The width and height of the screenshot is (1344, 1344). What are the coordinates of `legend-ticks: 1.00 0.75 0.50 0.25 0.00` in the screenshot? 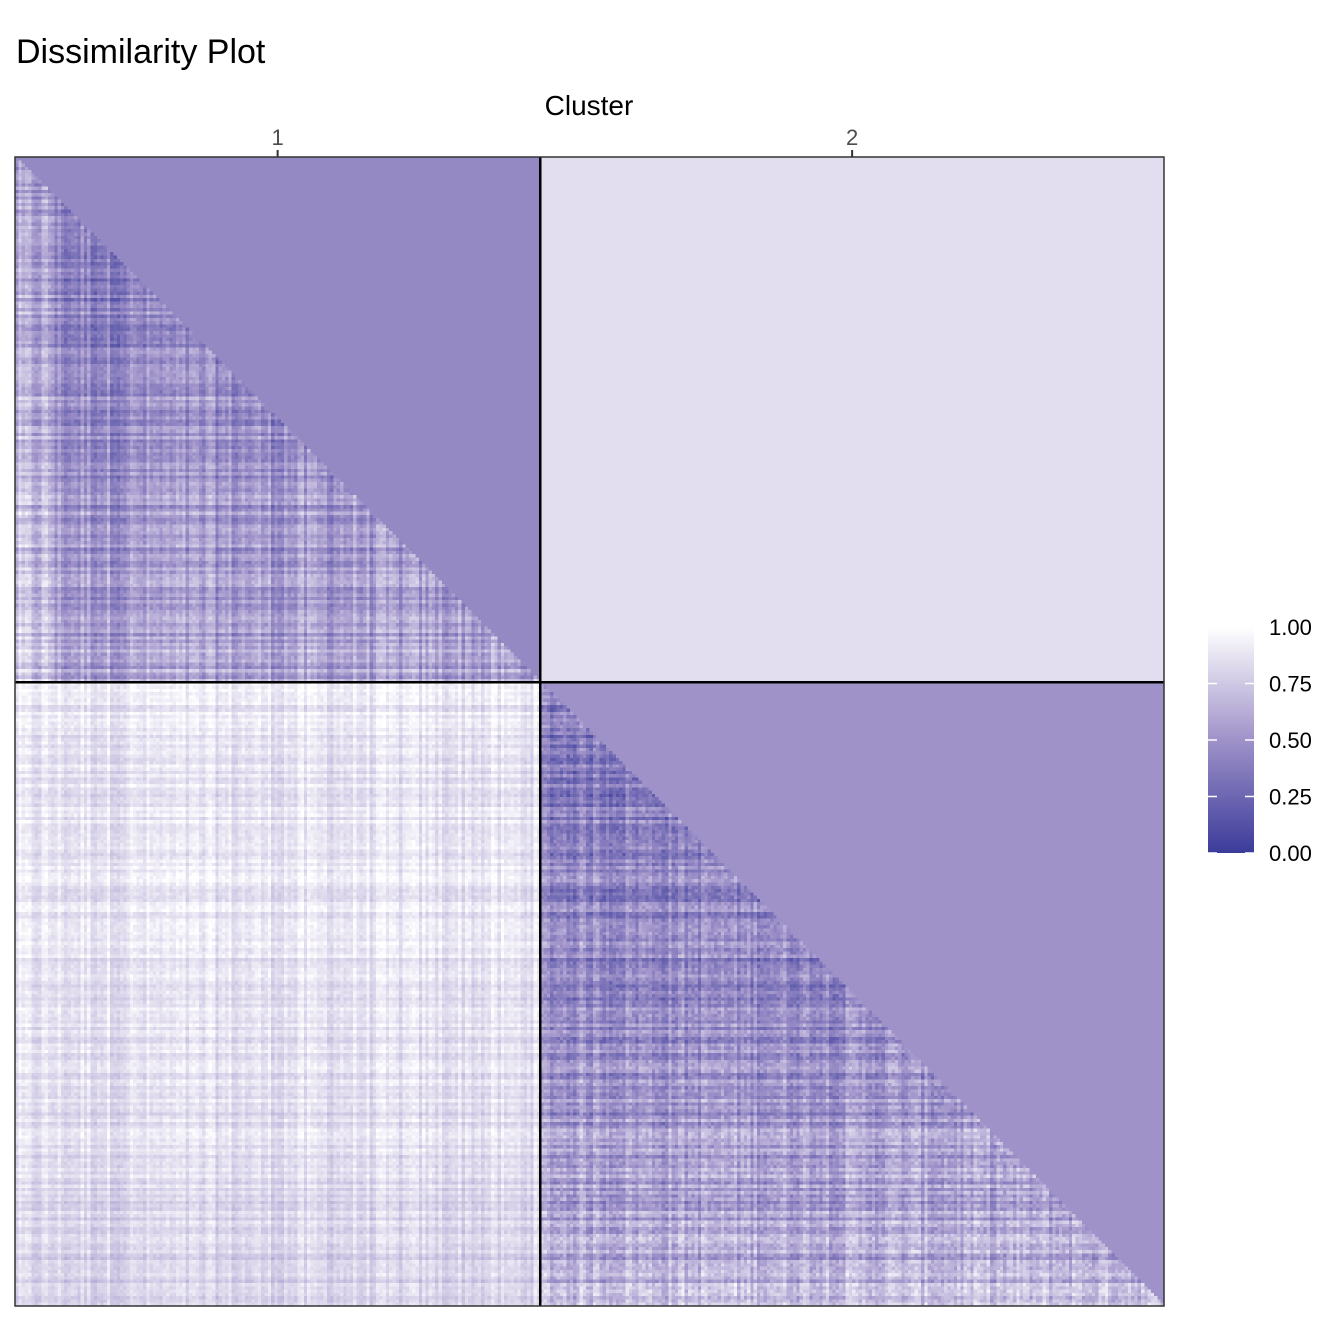 It's located at (1260, 740).